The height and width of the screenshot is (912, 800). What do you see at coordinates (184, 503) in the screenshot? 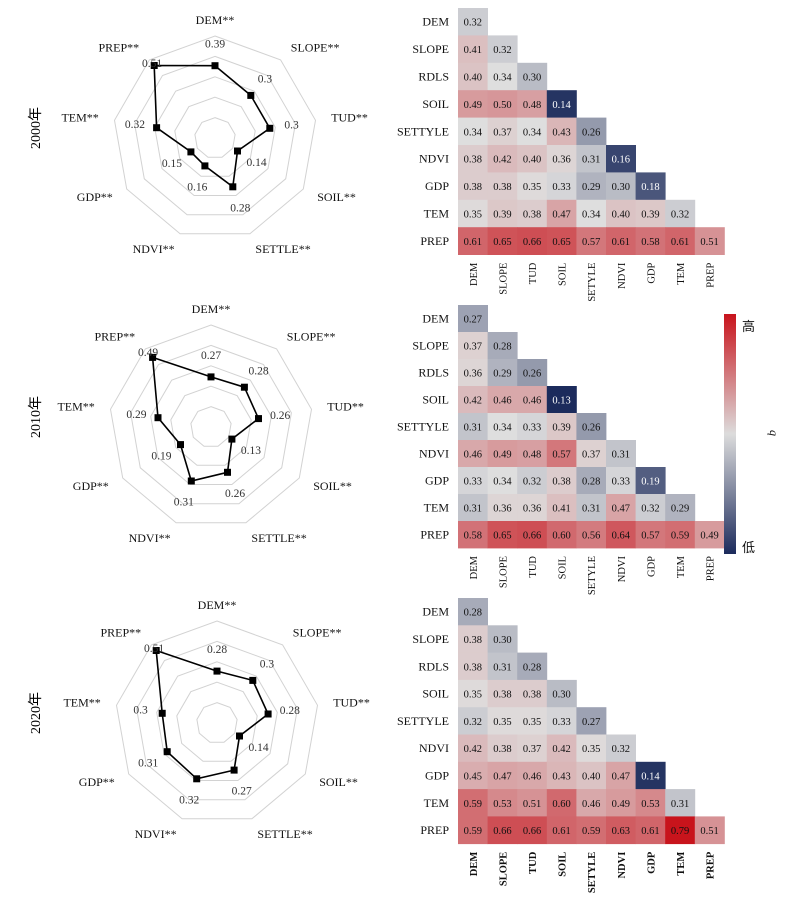
I see `radar-value-label: 0.31` at bounding box center [184, 503].